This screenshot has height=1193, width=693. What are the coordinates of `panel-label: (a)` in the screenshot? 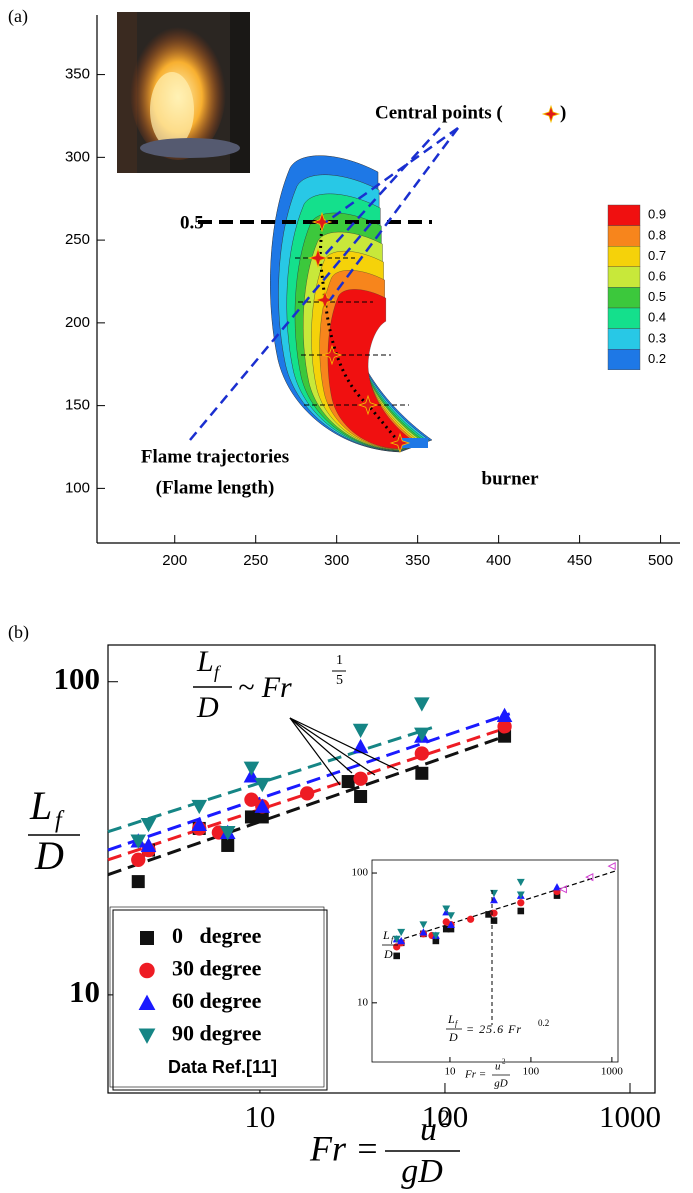 It's located at (18, 16).